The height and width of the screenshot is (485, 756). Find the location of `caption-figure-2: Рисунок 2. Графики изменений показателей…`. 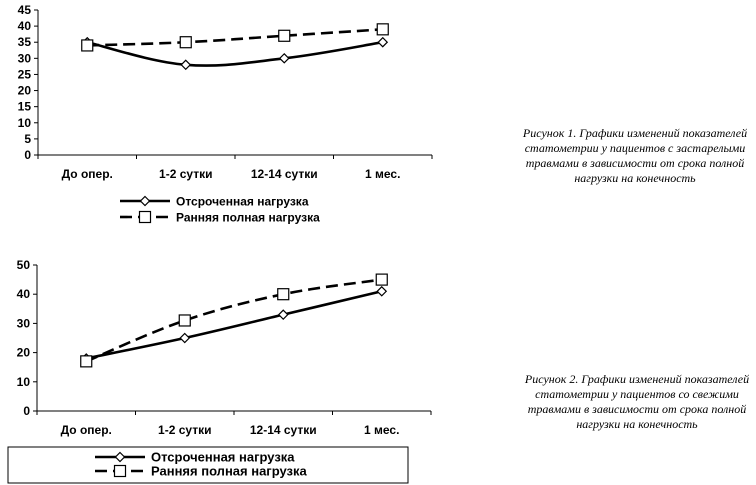

caption-figure-2: Рисунок 2. Графики изменений показателей… is located at coordinates (637, 401).